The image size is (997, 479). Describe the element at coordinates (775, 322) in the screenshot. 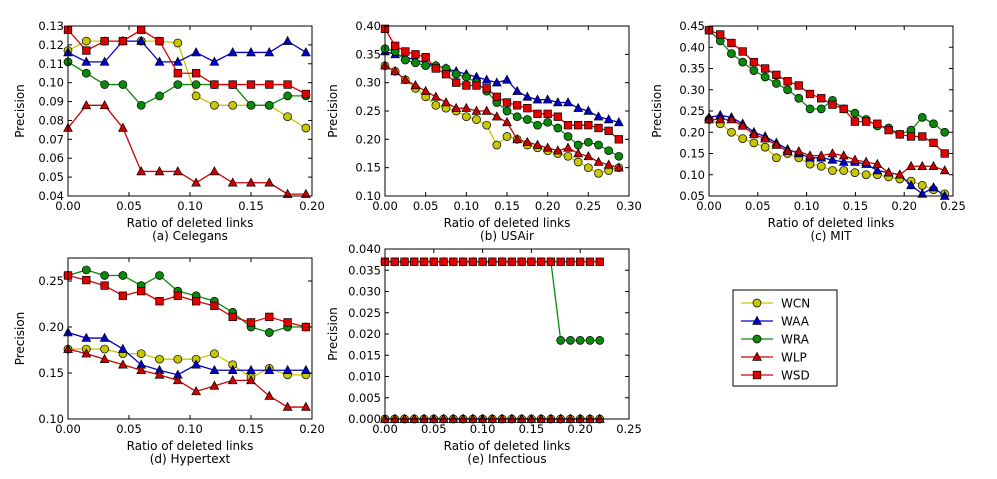

I see `legend-item-waa: WAA` at that location.